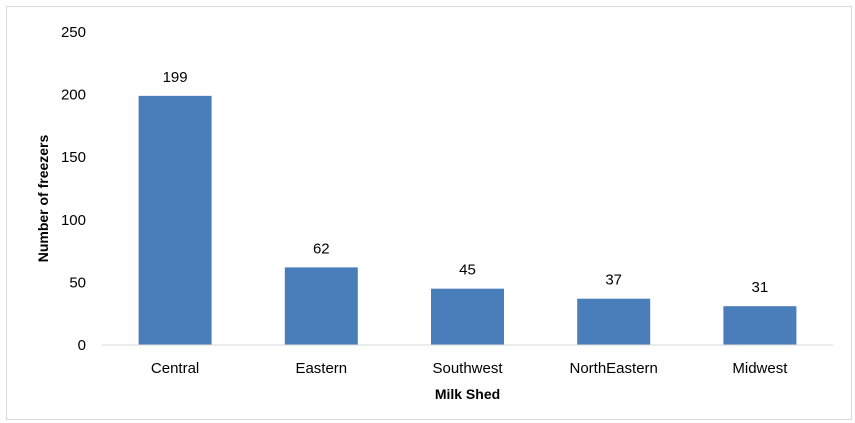 The width and height of the screenshot is (855, 423). Describe the element at coordinates (175, 220) in the screenshot. I see `bar-central` at that location.